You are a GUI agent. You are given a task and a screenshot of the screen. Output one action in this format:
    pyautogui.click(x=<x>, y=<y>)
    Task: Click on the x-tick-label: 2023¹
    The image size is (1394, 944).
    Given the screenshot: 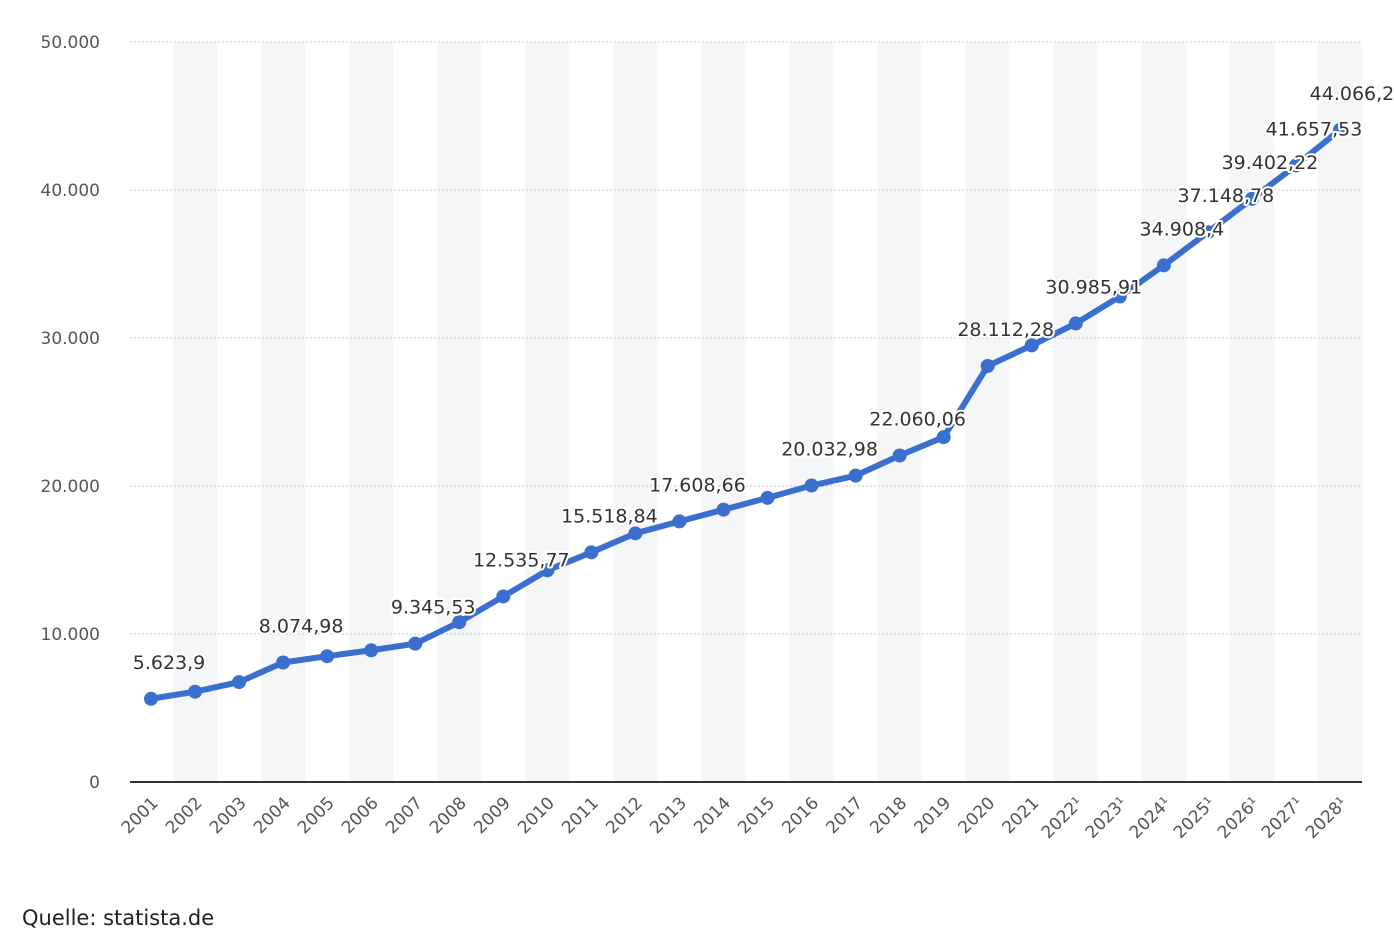 What is the action you would take?
    pyautogui.click(x=1107, y=818)
    